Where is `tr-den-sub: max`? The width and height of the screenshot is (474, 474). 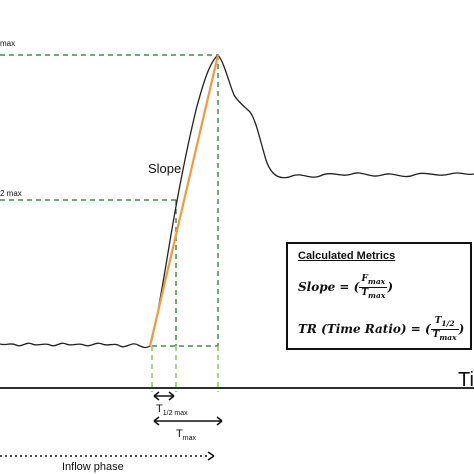 tr-den-sub: max is located at coordinates (448, 337).